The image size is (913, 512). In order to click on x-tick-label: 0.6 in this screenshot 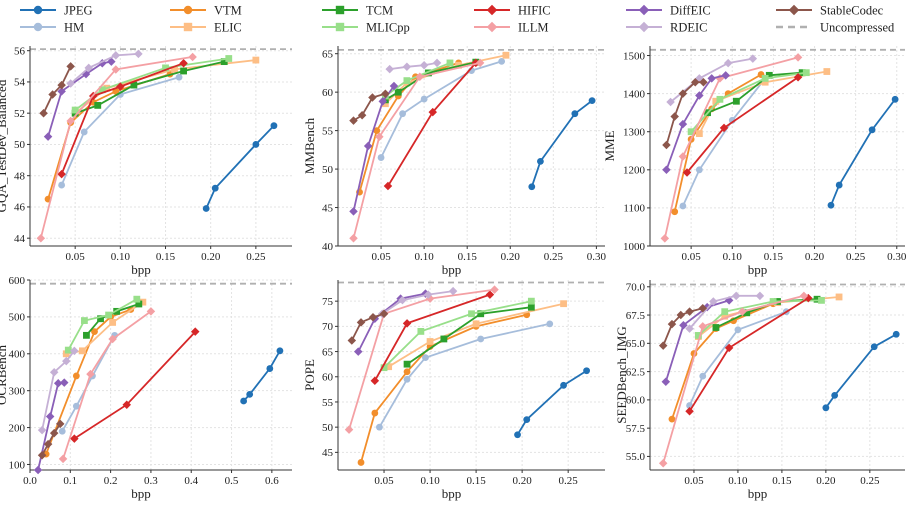, I will do `click(272, 481)`.